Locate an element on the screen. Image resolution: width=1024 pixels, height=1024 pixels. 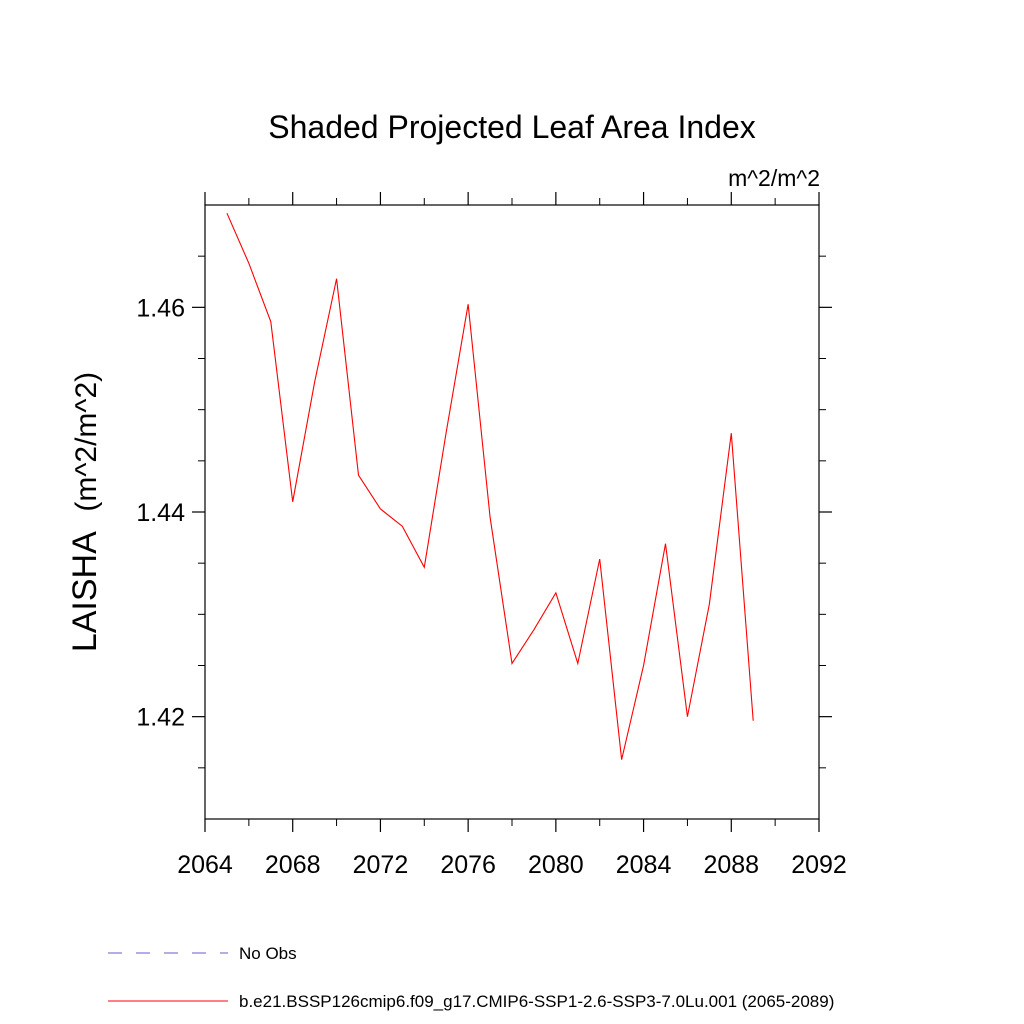
units-label: m^2/m^2 is located at coordinates (774, 178).